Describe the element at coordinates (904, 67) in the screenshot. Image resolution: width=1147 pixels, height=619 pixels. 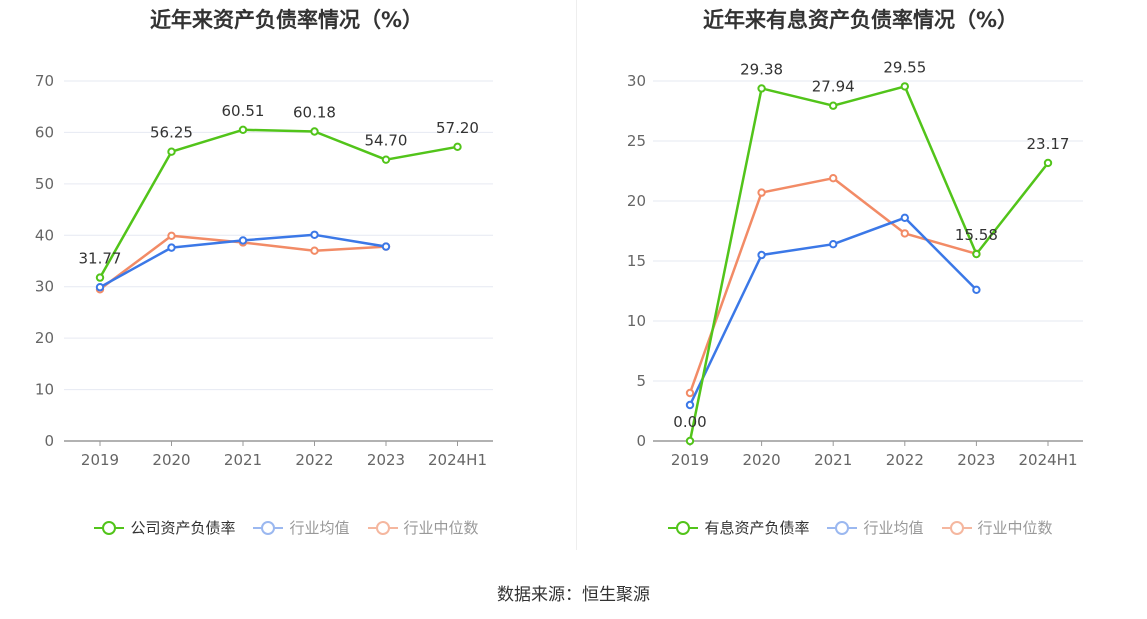
I see `data-label: 29.55` at that location.